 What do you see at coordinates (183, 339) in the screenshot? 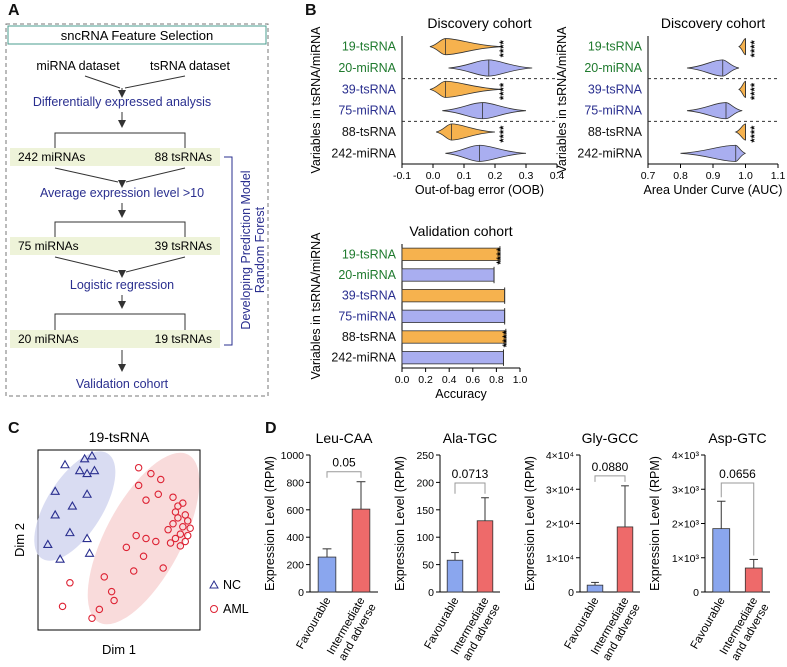
I see `count-19-tsrnas: 19 tsRNAs` at bounding box center [183, 339].